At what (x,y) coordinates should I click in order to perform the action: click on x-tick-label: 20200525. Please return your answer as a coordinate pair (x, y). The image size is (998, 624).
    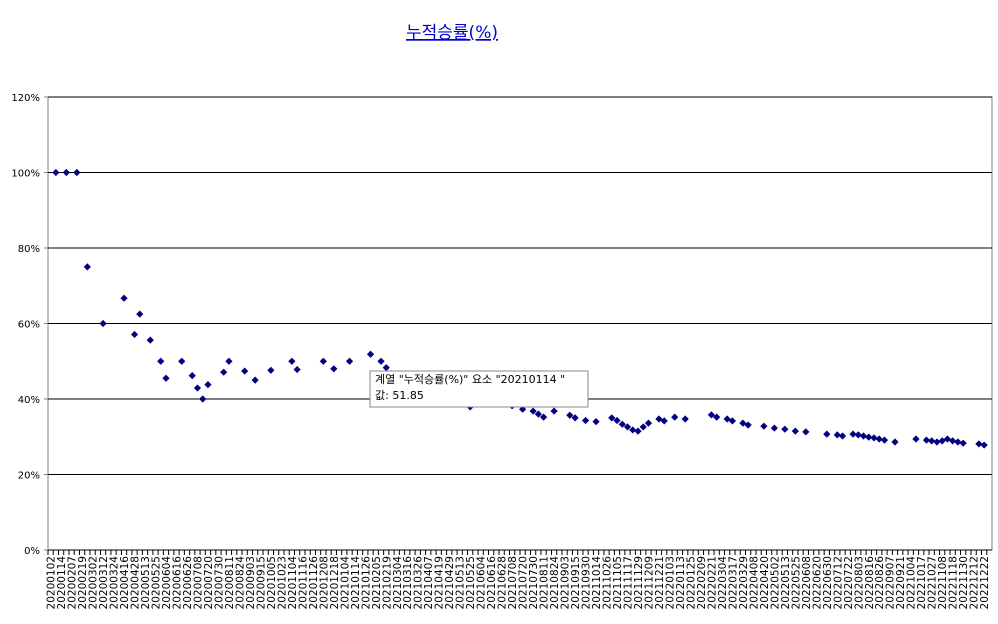
    Looking at the image, I should click on (157, 582).